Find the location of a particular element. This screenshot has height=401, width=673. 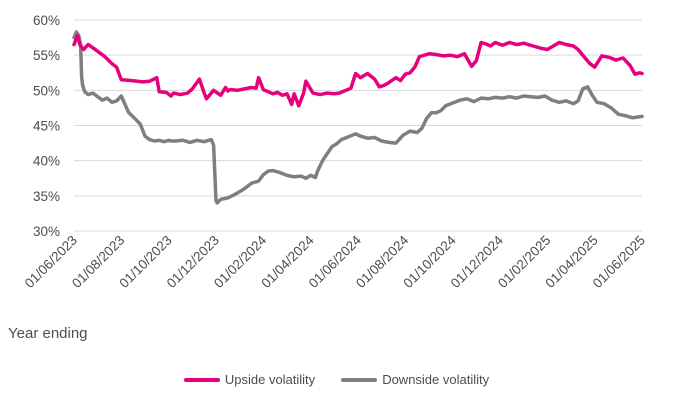

legend-item-upside: Upside volatility is located at coordinates (249, 379).